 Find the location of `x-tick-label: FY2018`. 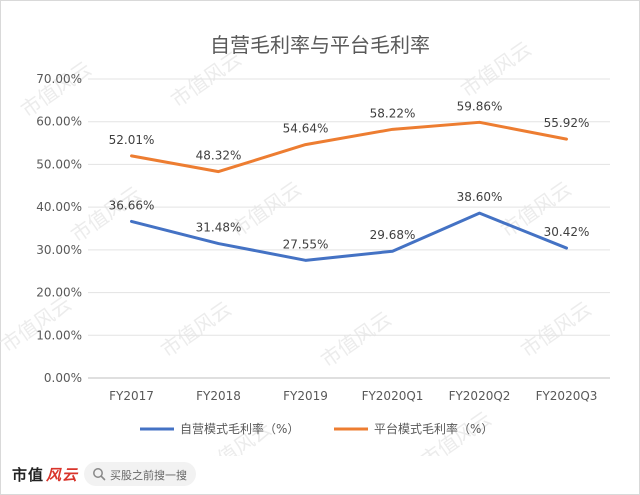

x-tick-label: FY2018 is located at coordinates (218, 396).